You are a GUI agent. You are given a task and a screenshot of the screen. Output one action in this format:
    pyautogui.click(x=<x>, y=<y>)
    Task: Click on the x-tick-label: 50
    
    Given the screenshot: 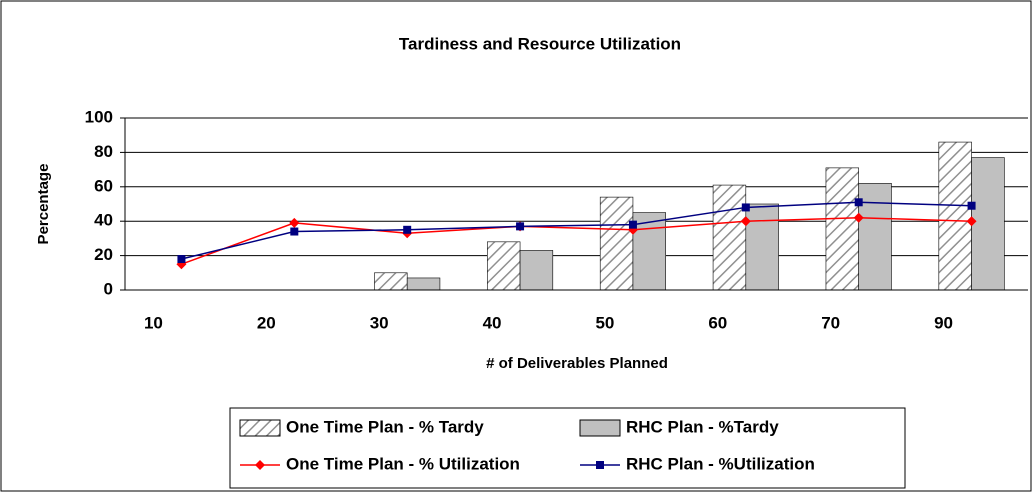 What is the action you would take?
    pyautogui.click(x=604, y=322)
    